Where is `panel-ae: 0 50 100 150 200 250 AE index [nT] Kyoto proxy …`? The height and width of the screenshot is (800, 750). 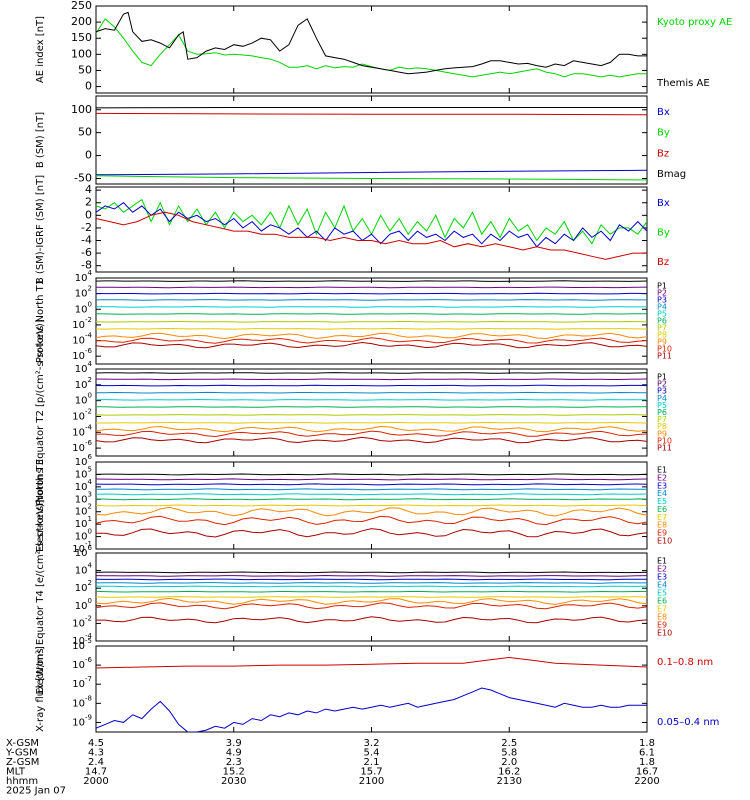
panel-ae: 0 50 100 150 200 250 AE index [nT] Kyoto proxy … is located at coordinates (383, 47).